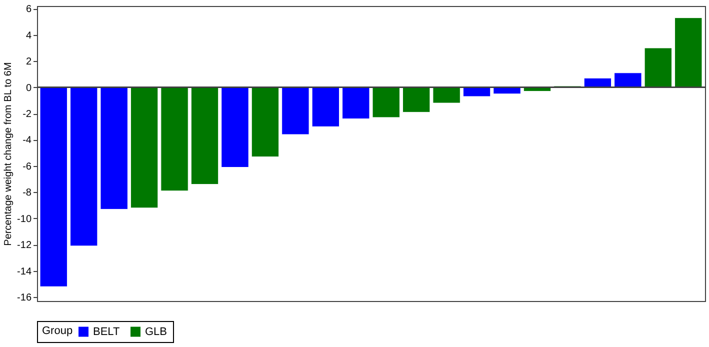 This screenshot has width=709, height=347. I want to click on y-tick-label: -8, so click(27, 193).